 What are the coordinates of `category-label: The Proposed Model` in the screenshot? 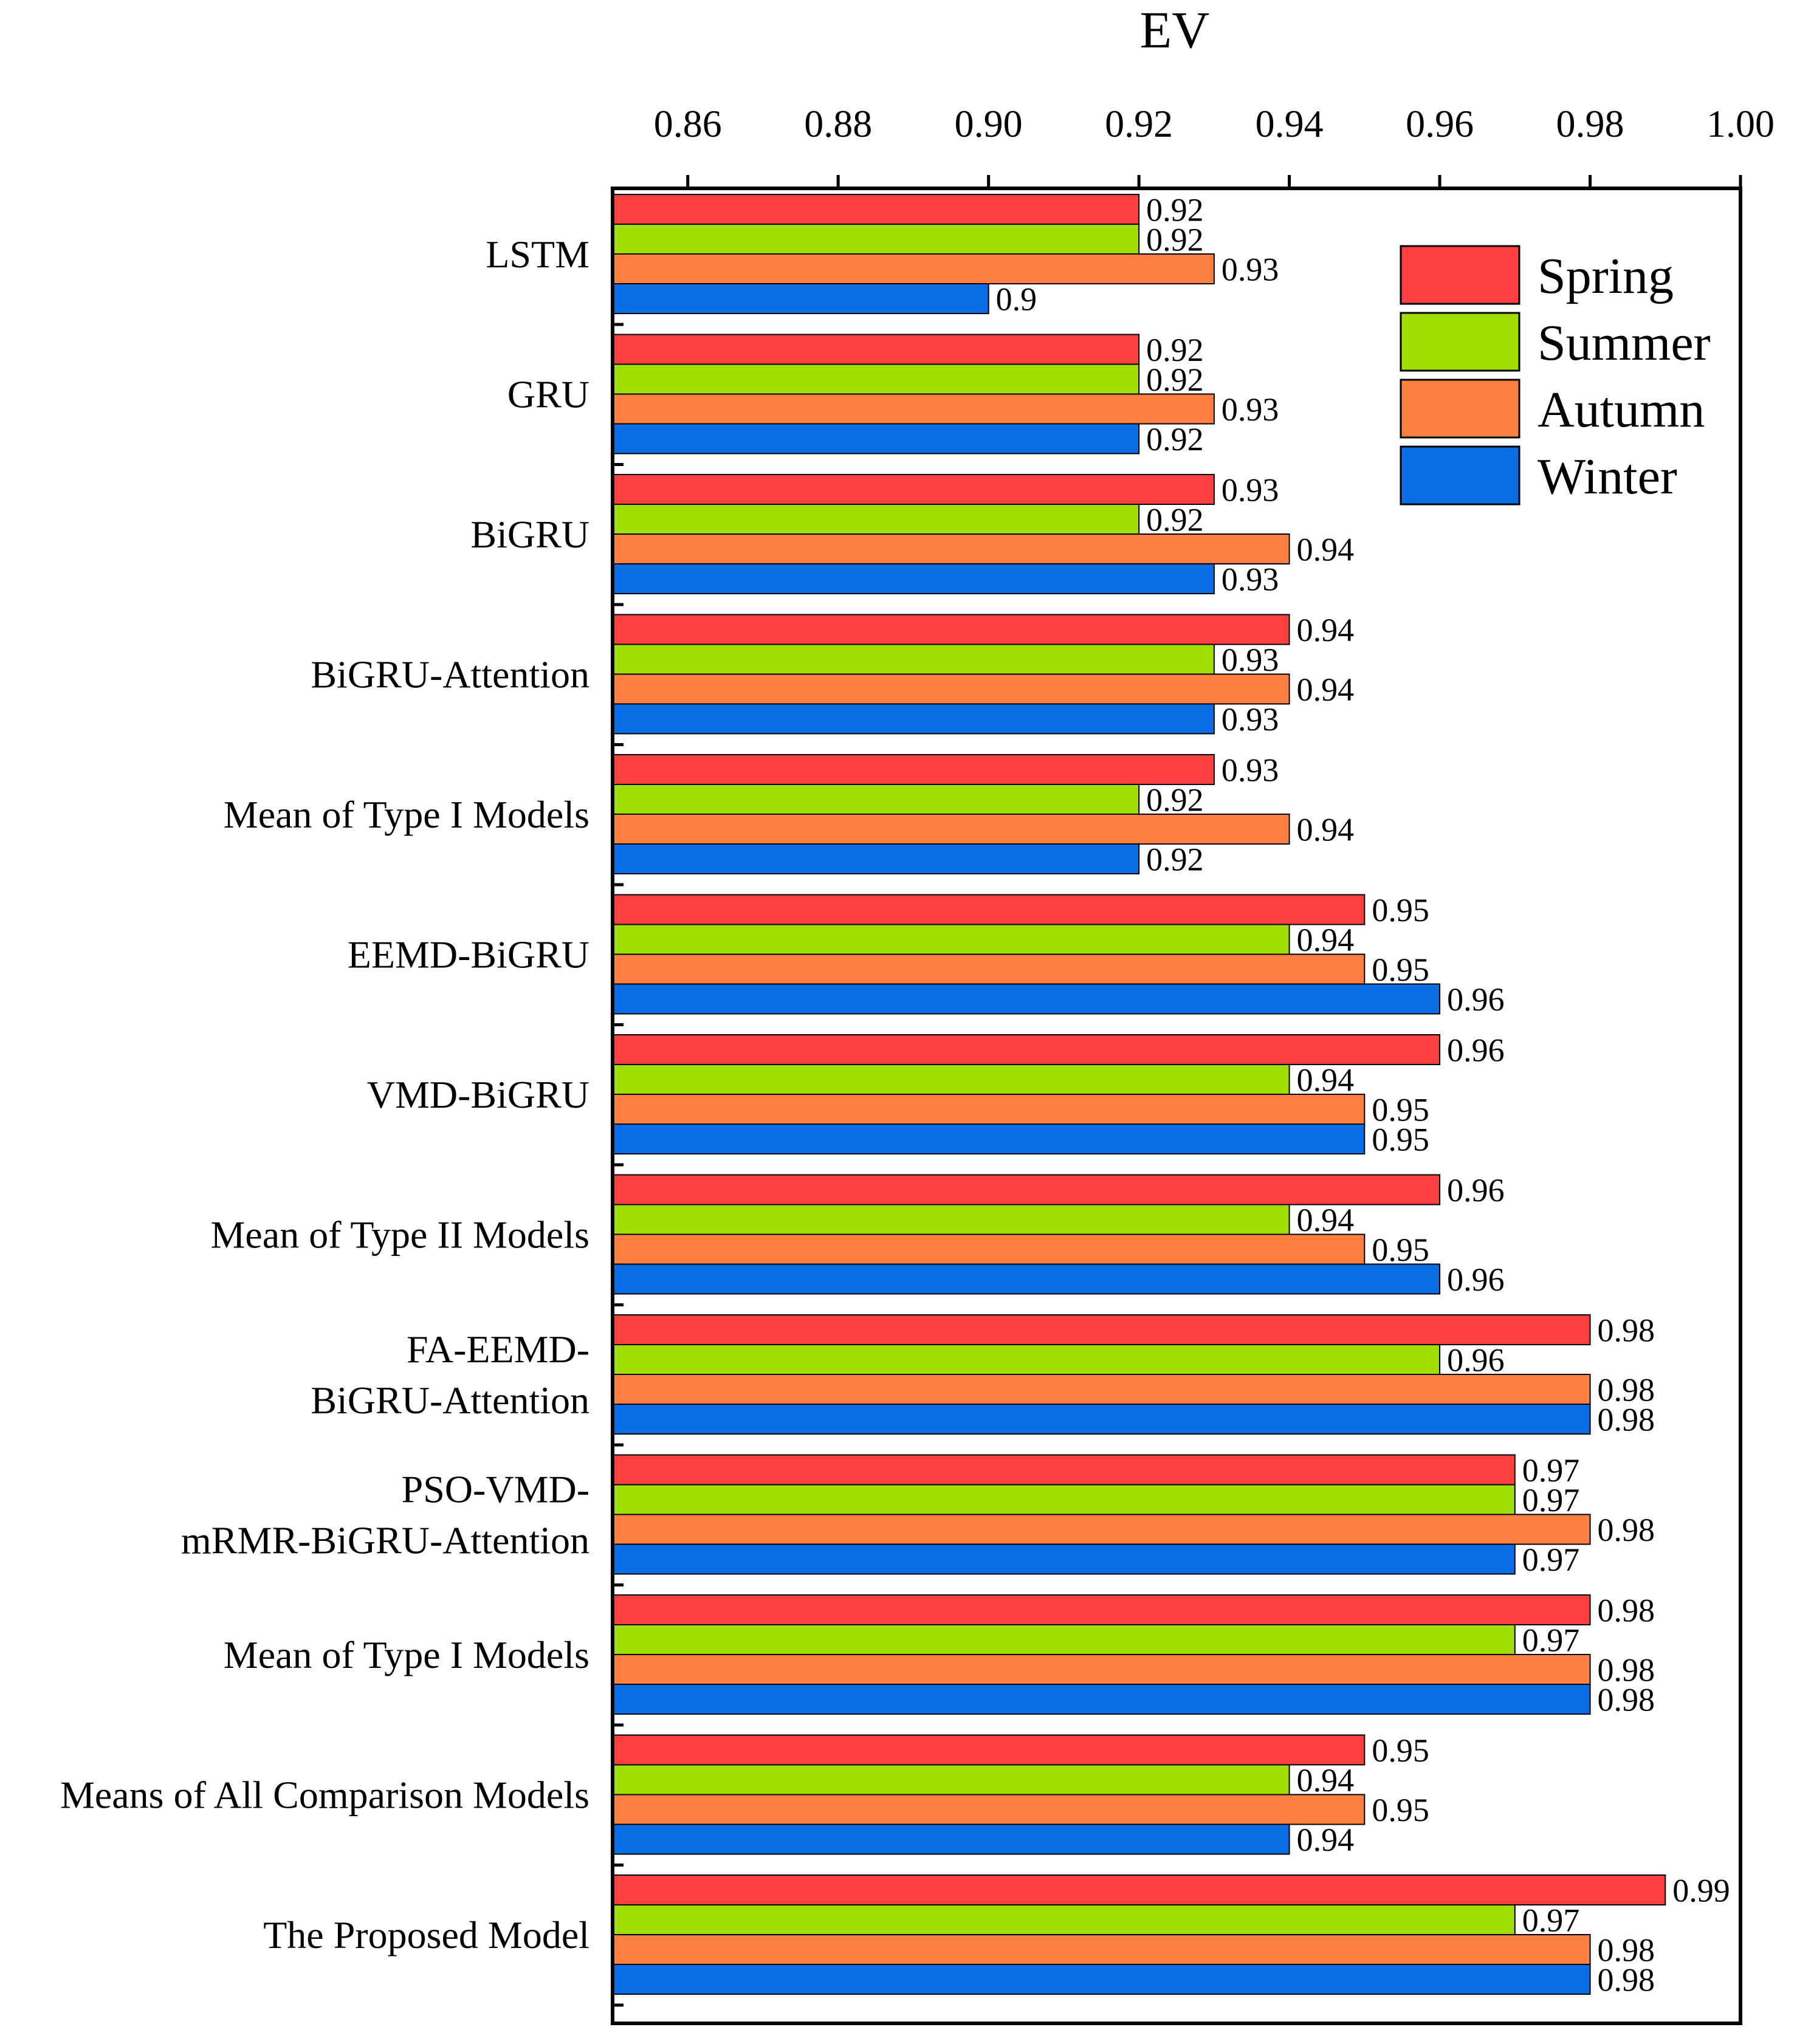 It's located at (426, 1935).